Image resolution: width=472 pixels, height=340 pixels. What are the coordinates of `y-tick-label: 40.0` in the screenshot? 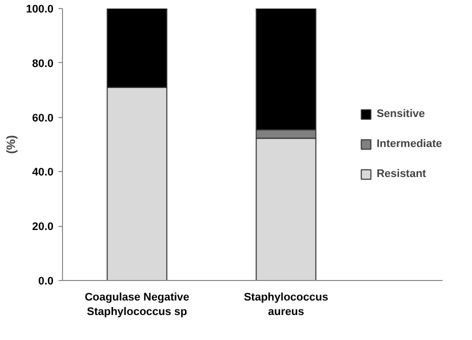 It's located at (43, 172).